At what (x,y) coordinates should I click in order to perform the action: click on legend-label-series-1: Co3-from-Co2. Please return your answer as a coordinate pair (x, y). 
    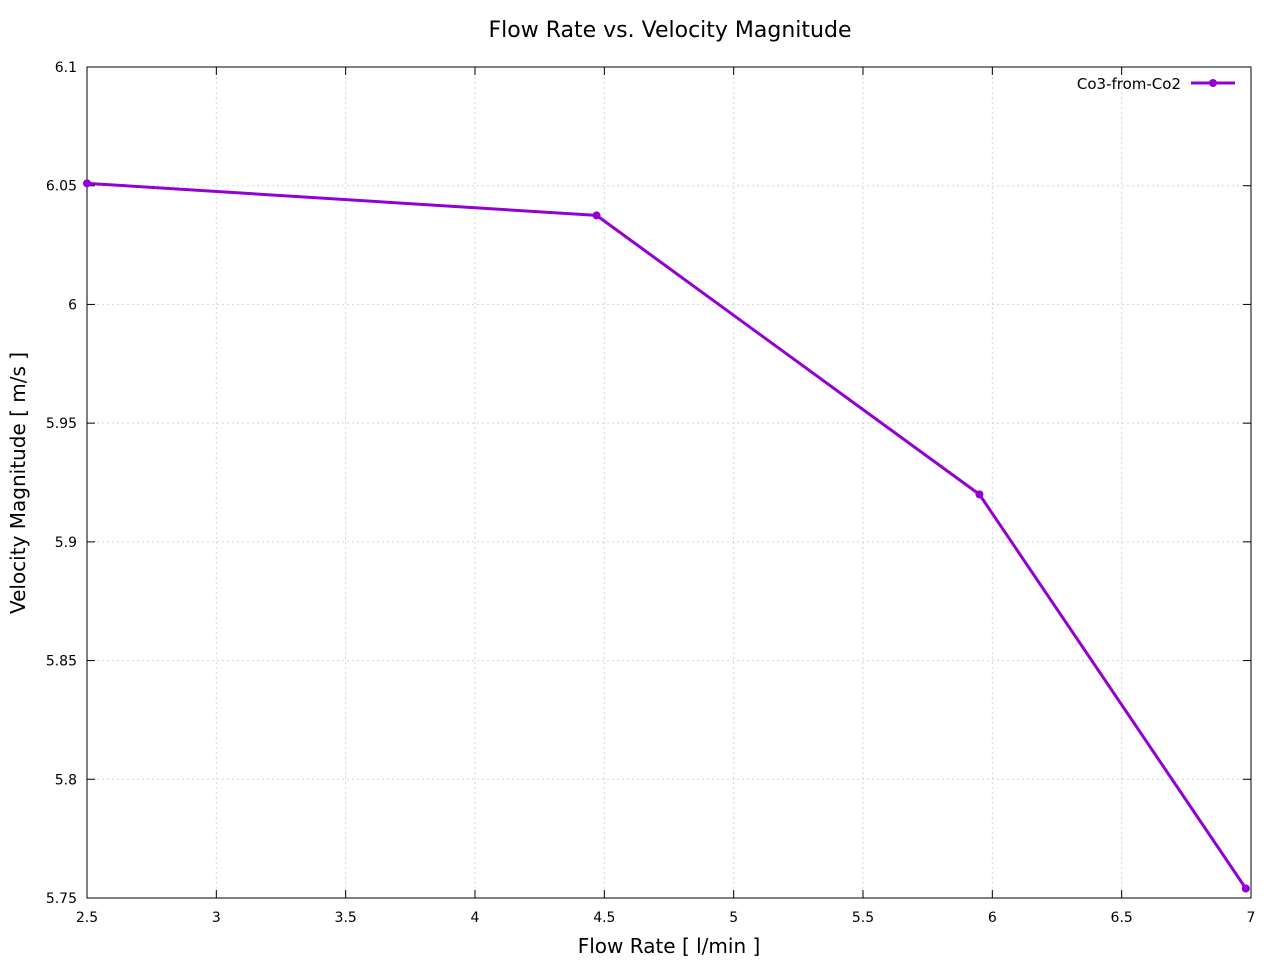
    Looking at the image, I should click on (1129, 84).